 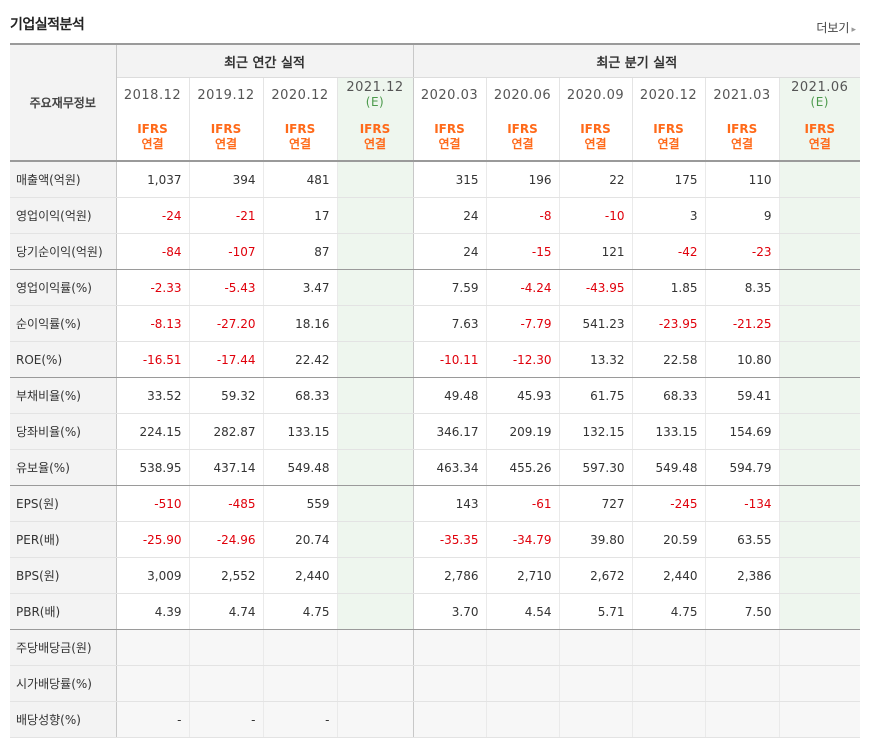 I want to click on data-cell: 87, so click(x=299, y=251).